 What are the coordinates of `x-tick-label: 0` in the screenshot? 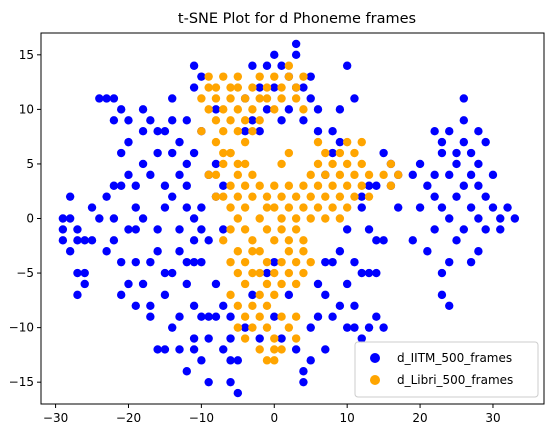 It's located at (274, 418).